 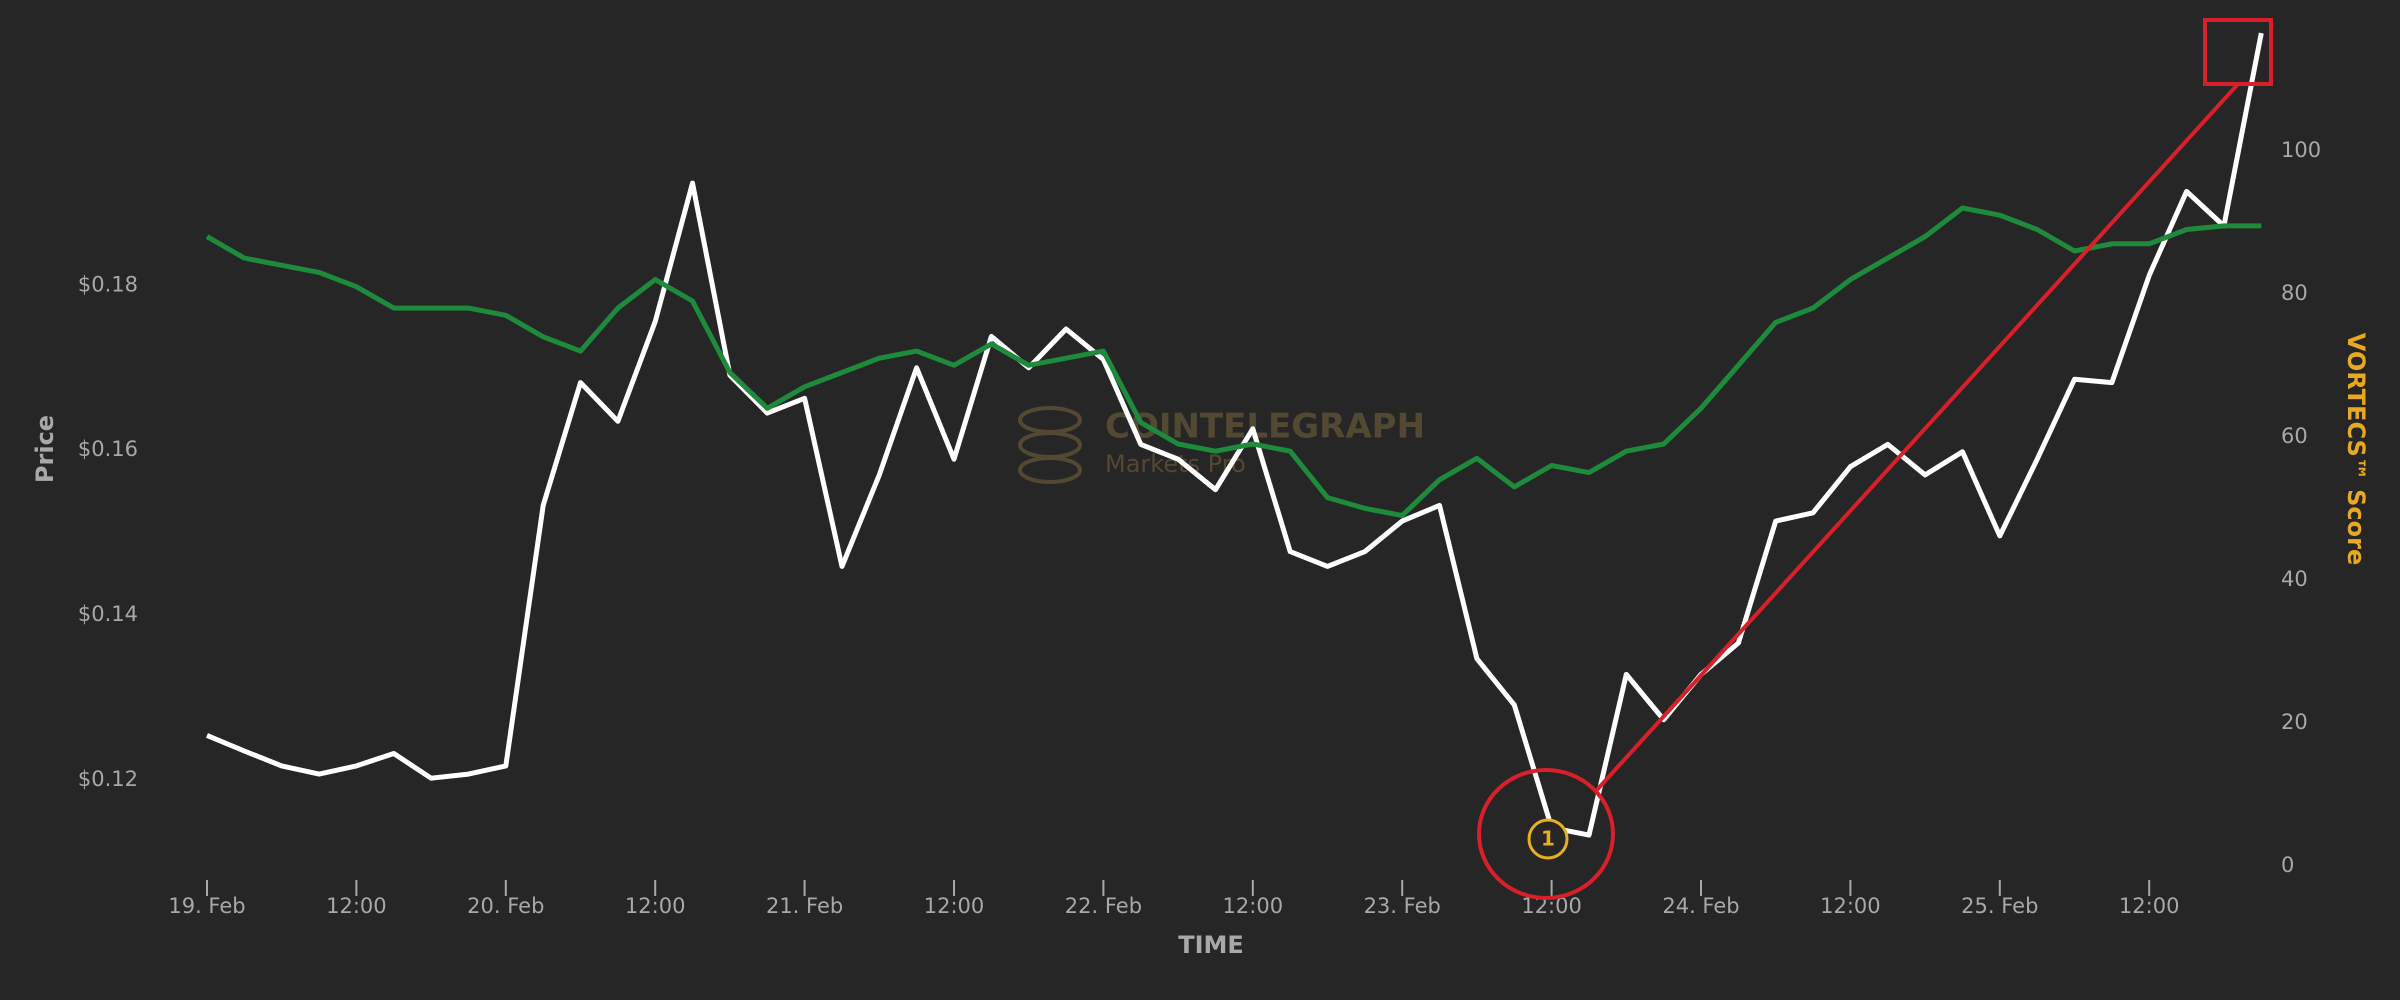 What do you see at coordinates (1211, 945) in the screenshot?
I see `x-axis-title: TIME` at bounding box center [1211, 945].